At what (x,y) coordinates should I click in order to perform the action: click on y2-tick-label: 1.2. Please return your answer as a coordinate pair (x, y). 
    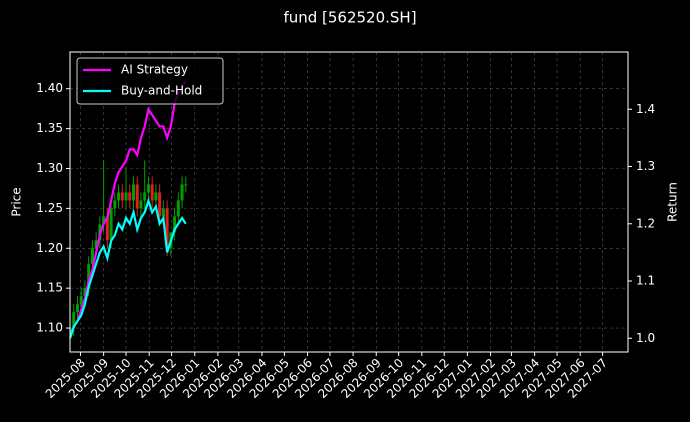
    Looking at the image, I should click on (645, 223).